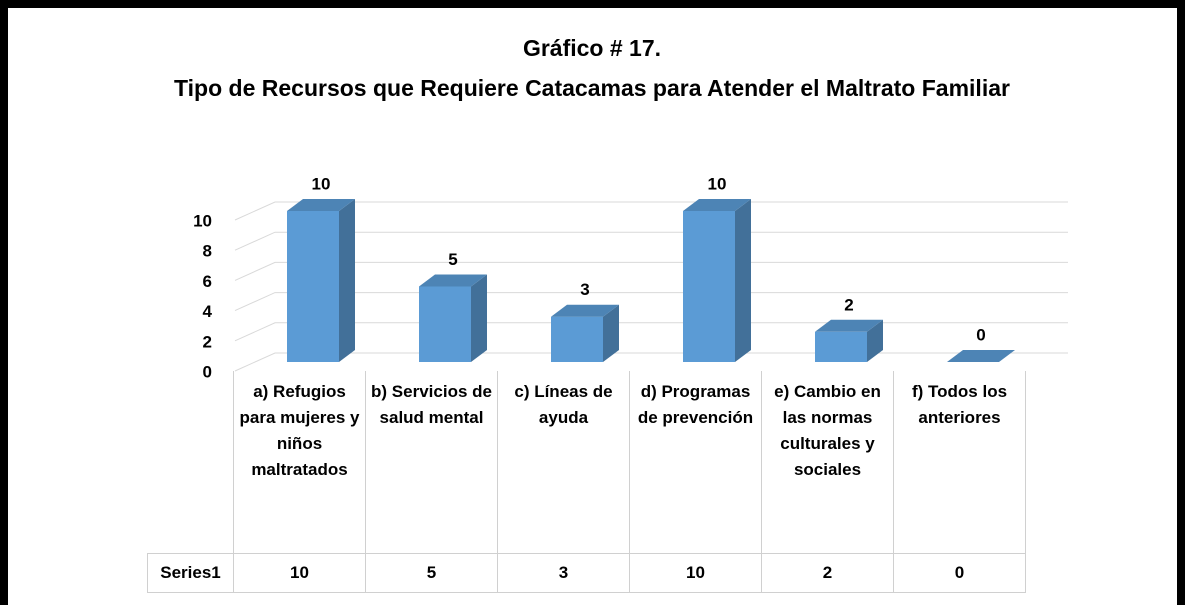 The width and height of the screenshot is (1185, 605). I want to click on y-tick-label: 8, so click(207, 251).